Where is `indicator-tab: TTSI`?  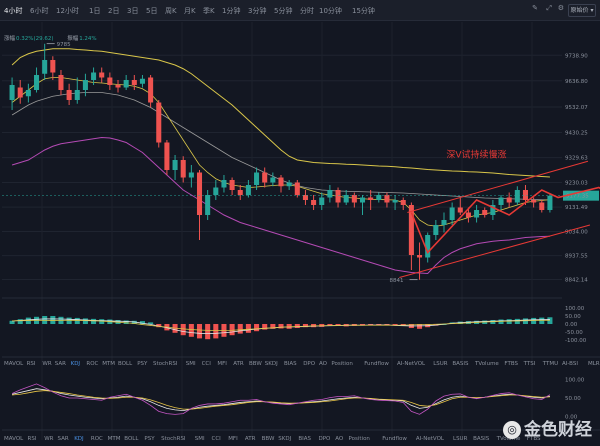
indicator-tab: TTSI is located at coordinates (529, 364).